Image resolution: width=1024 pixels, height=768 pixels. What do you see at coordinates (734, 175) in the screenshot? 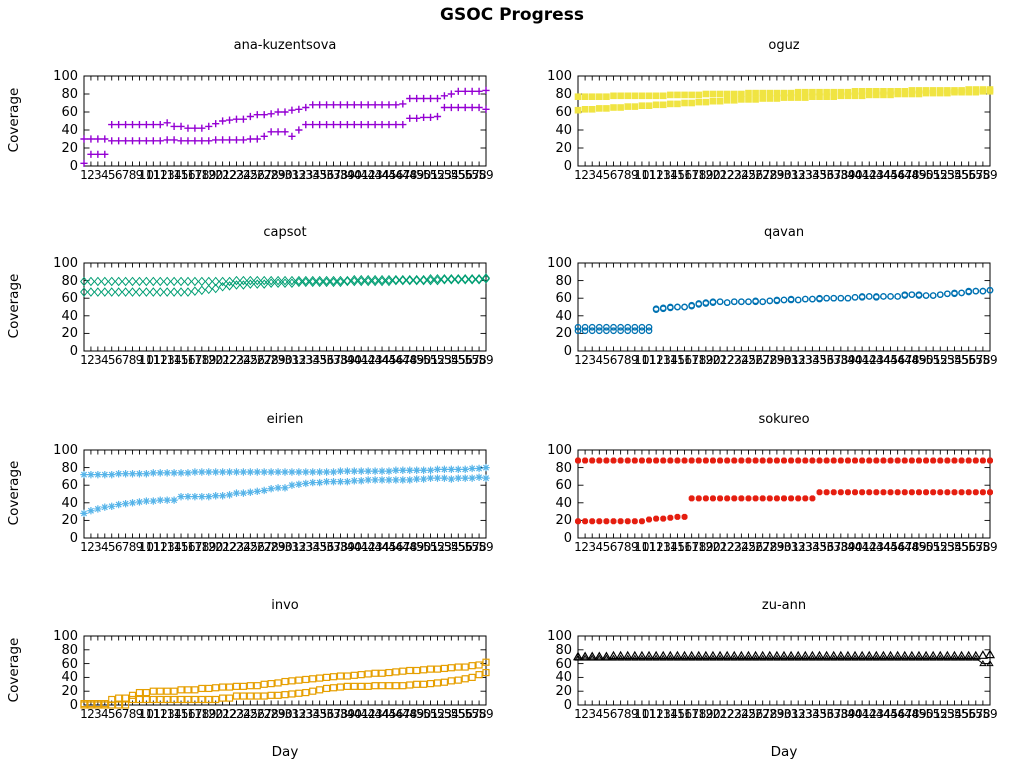
I see `x-tick-label: 23` at bounding box center [734, 175].